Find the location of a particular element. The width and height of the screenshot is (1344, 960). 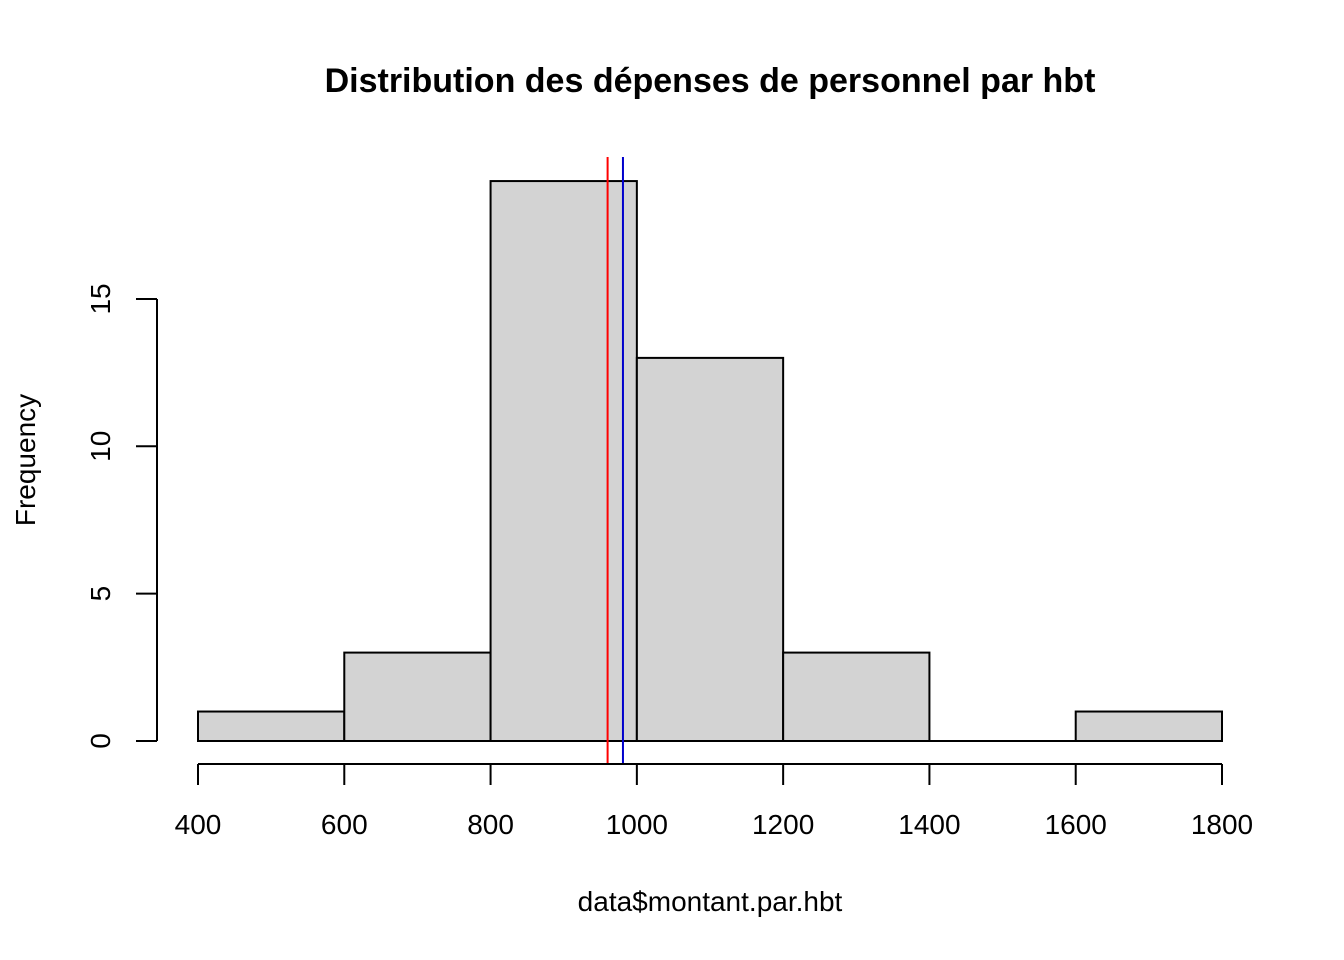

x-axis: 400 600 800 1000 1200 1400 1600 1800 is located at coordinates (714, 801).